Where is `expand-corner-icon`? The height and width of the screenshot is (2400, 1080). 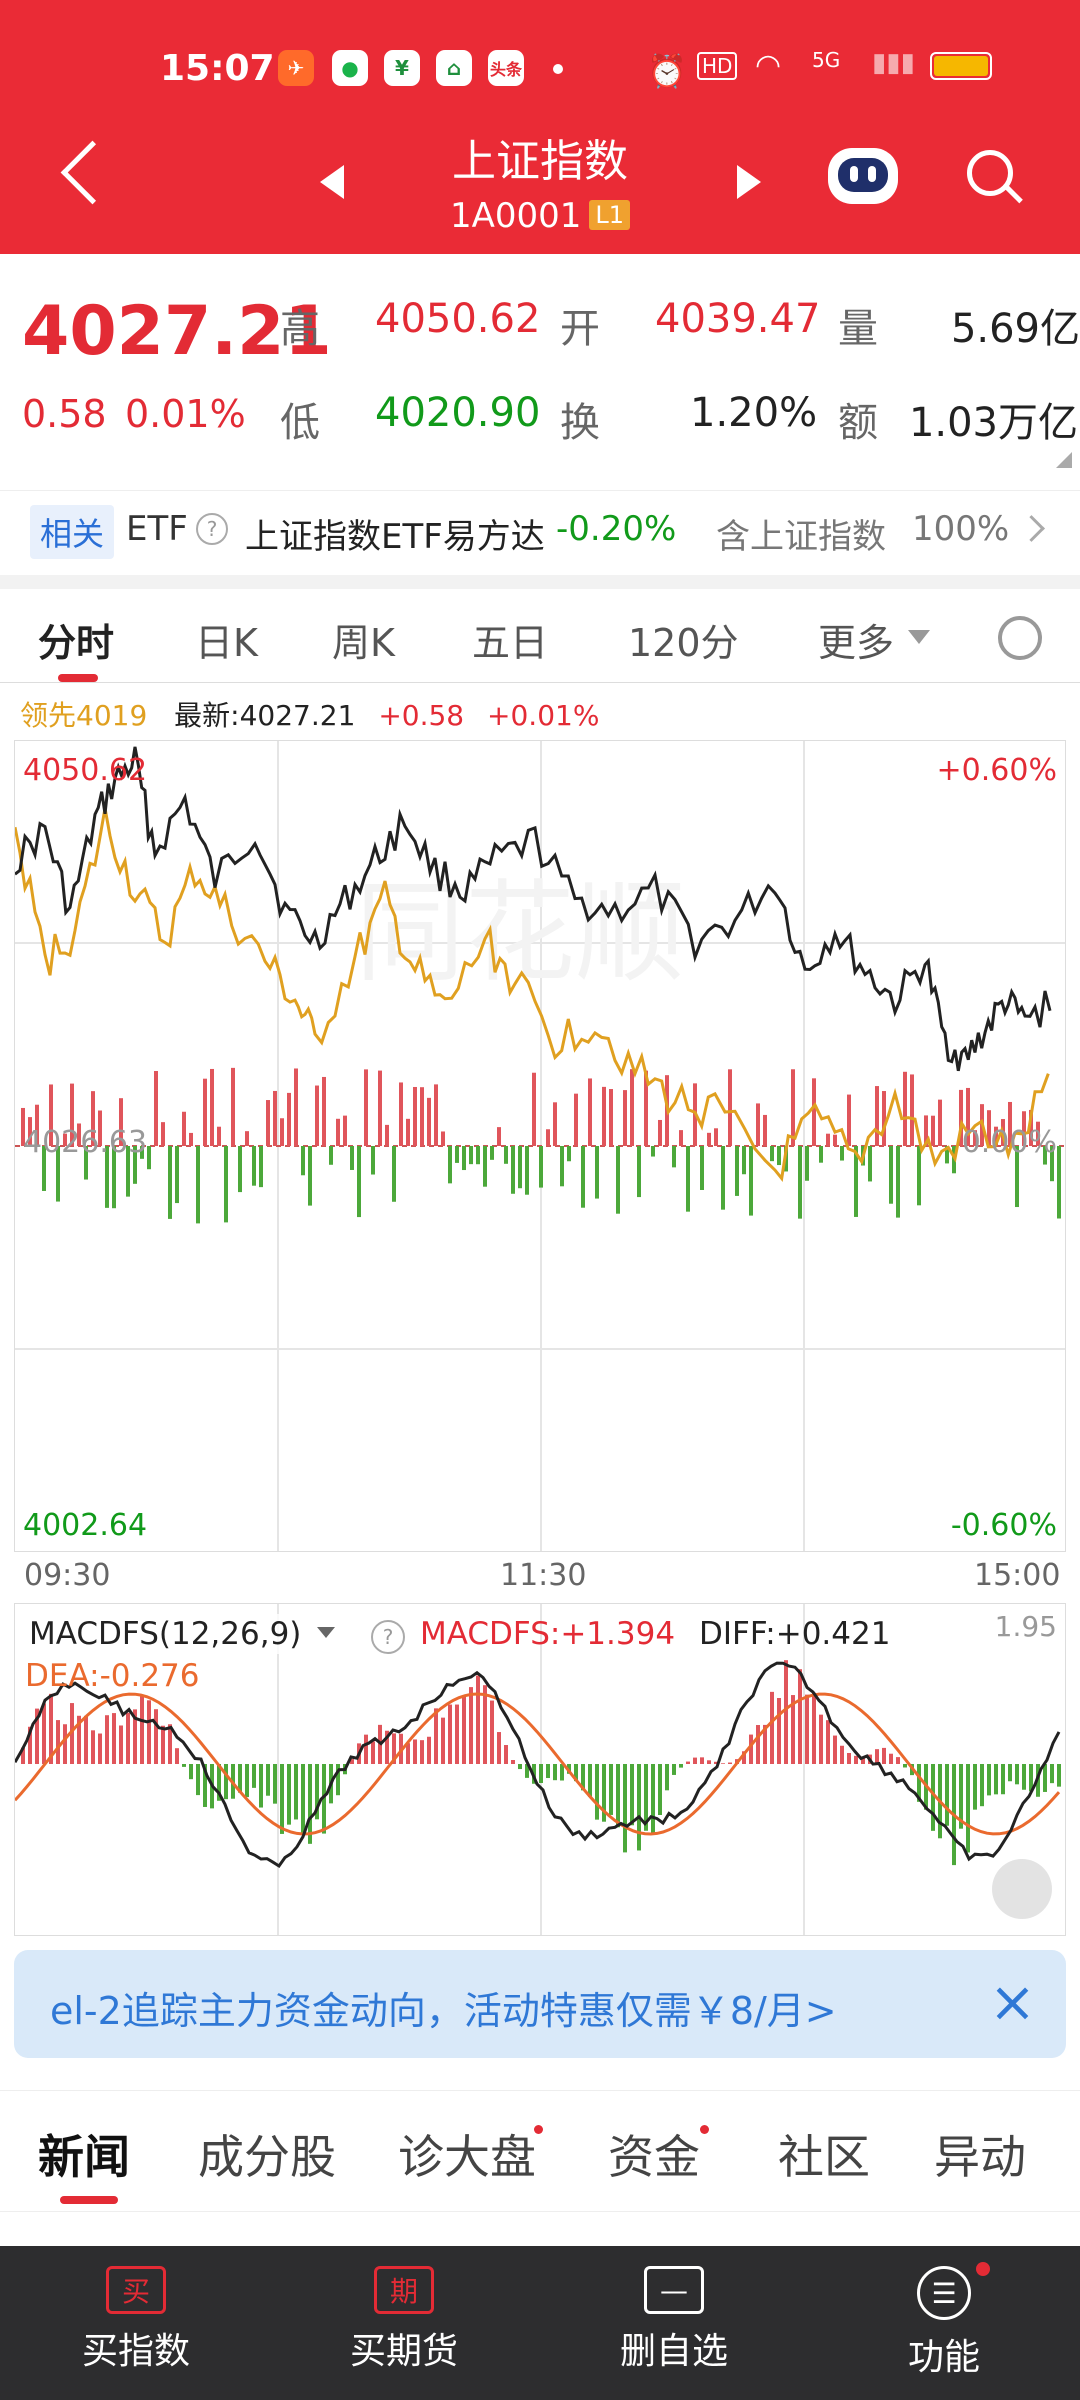 expand-corner-icon is located at coordinates (1064, 460).